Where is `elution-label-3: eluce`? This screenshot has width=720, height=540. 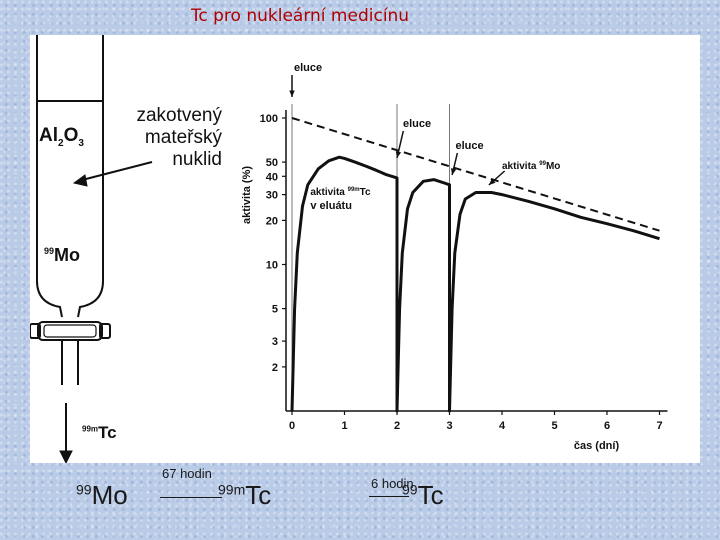
elution-label-3: eluce is located at coordinates (470, 146).